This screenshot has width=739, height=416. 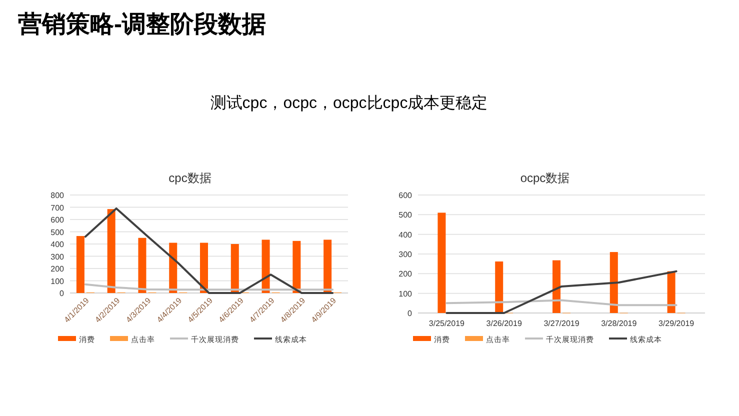 I want to click on y-tick-label: 700, so click(x=57, y=207).